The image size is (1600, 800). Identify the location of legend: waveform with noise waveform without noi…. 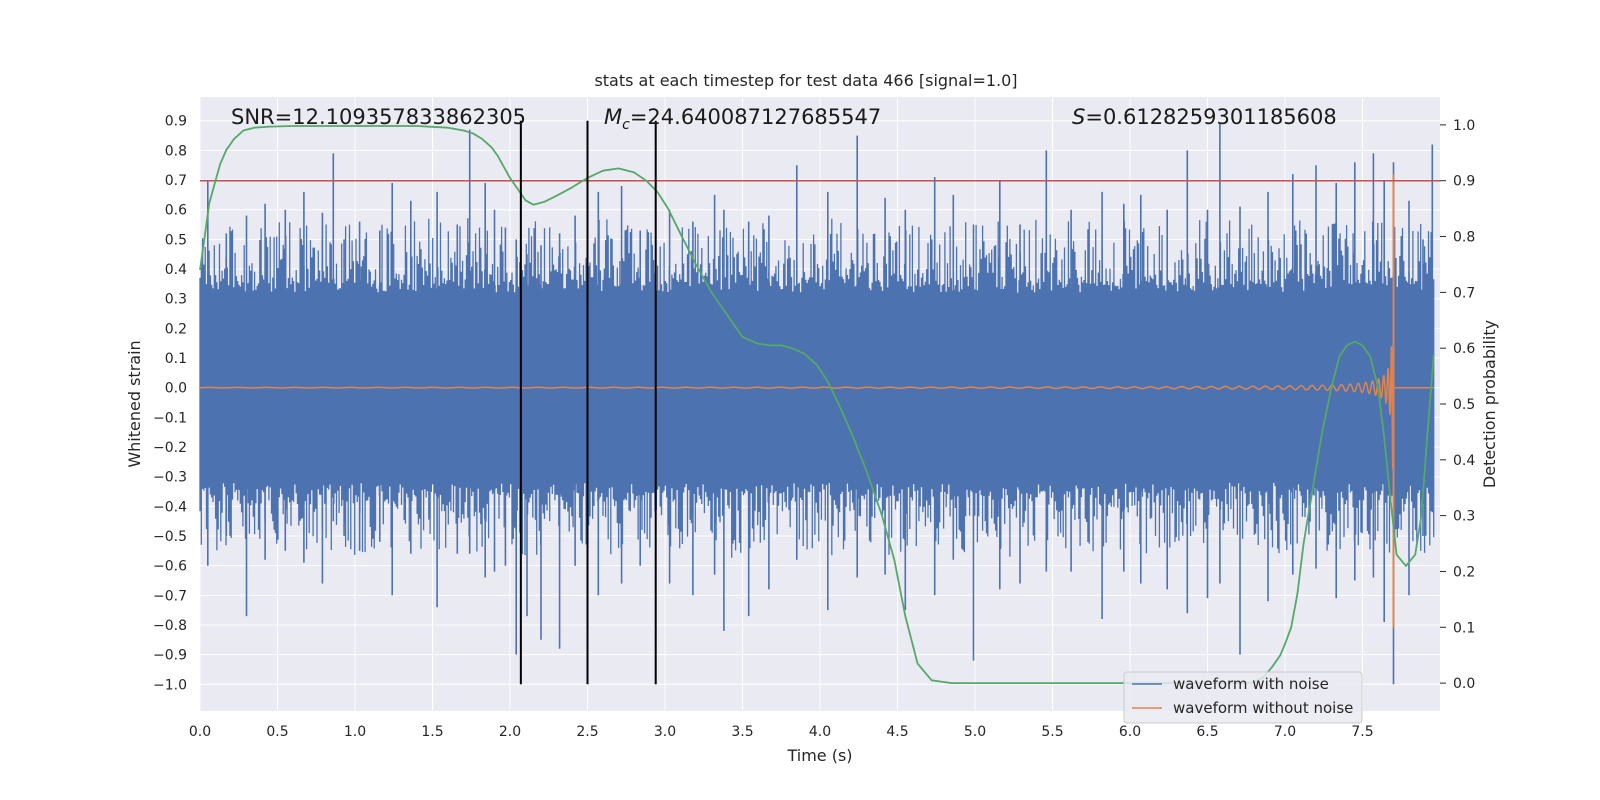
(1243, 697).